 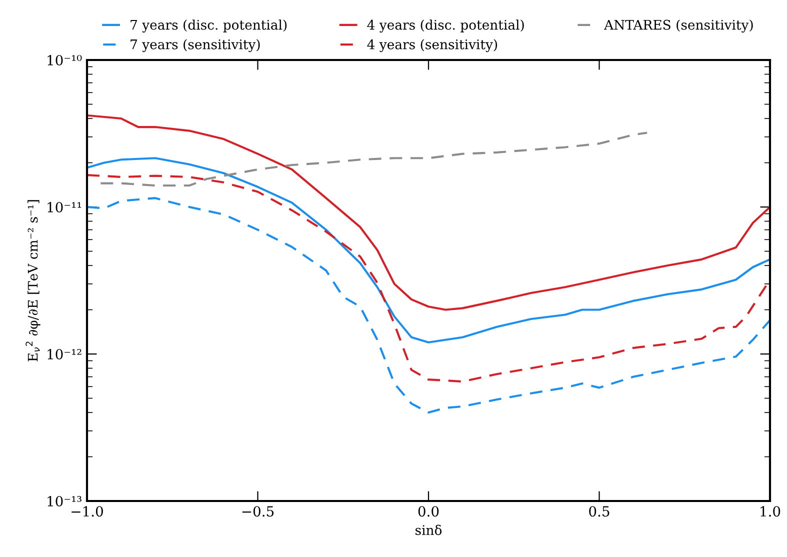 I want to click on y-axis-title: E$_{ν}$$^{2}$ ∂φ/∂E [TeV cm⁻² s⁻¹], so click(x=33, y=281).